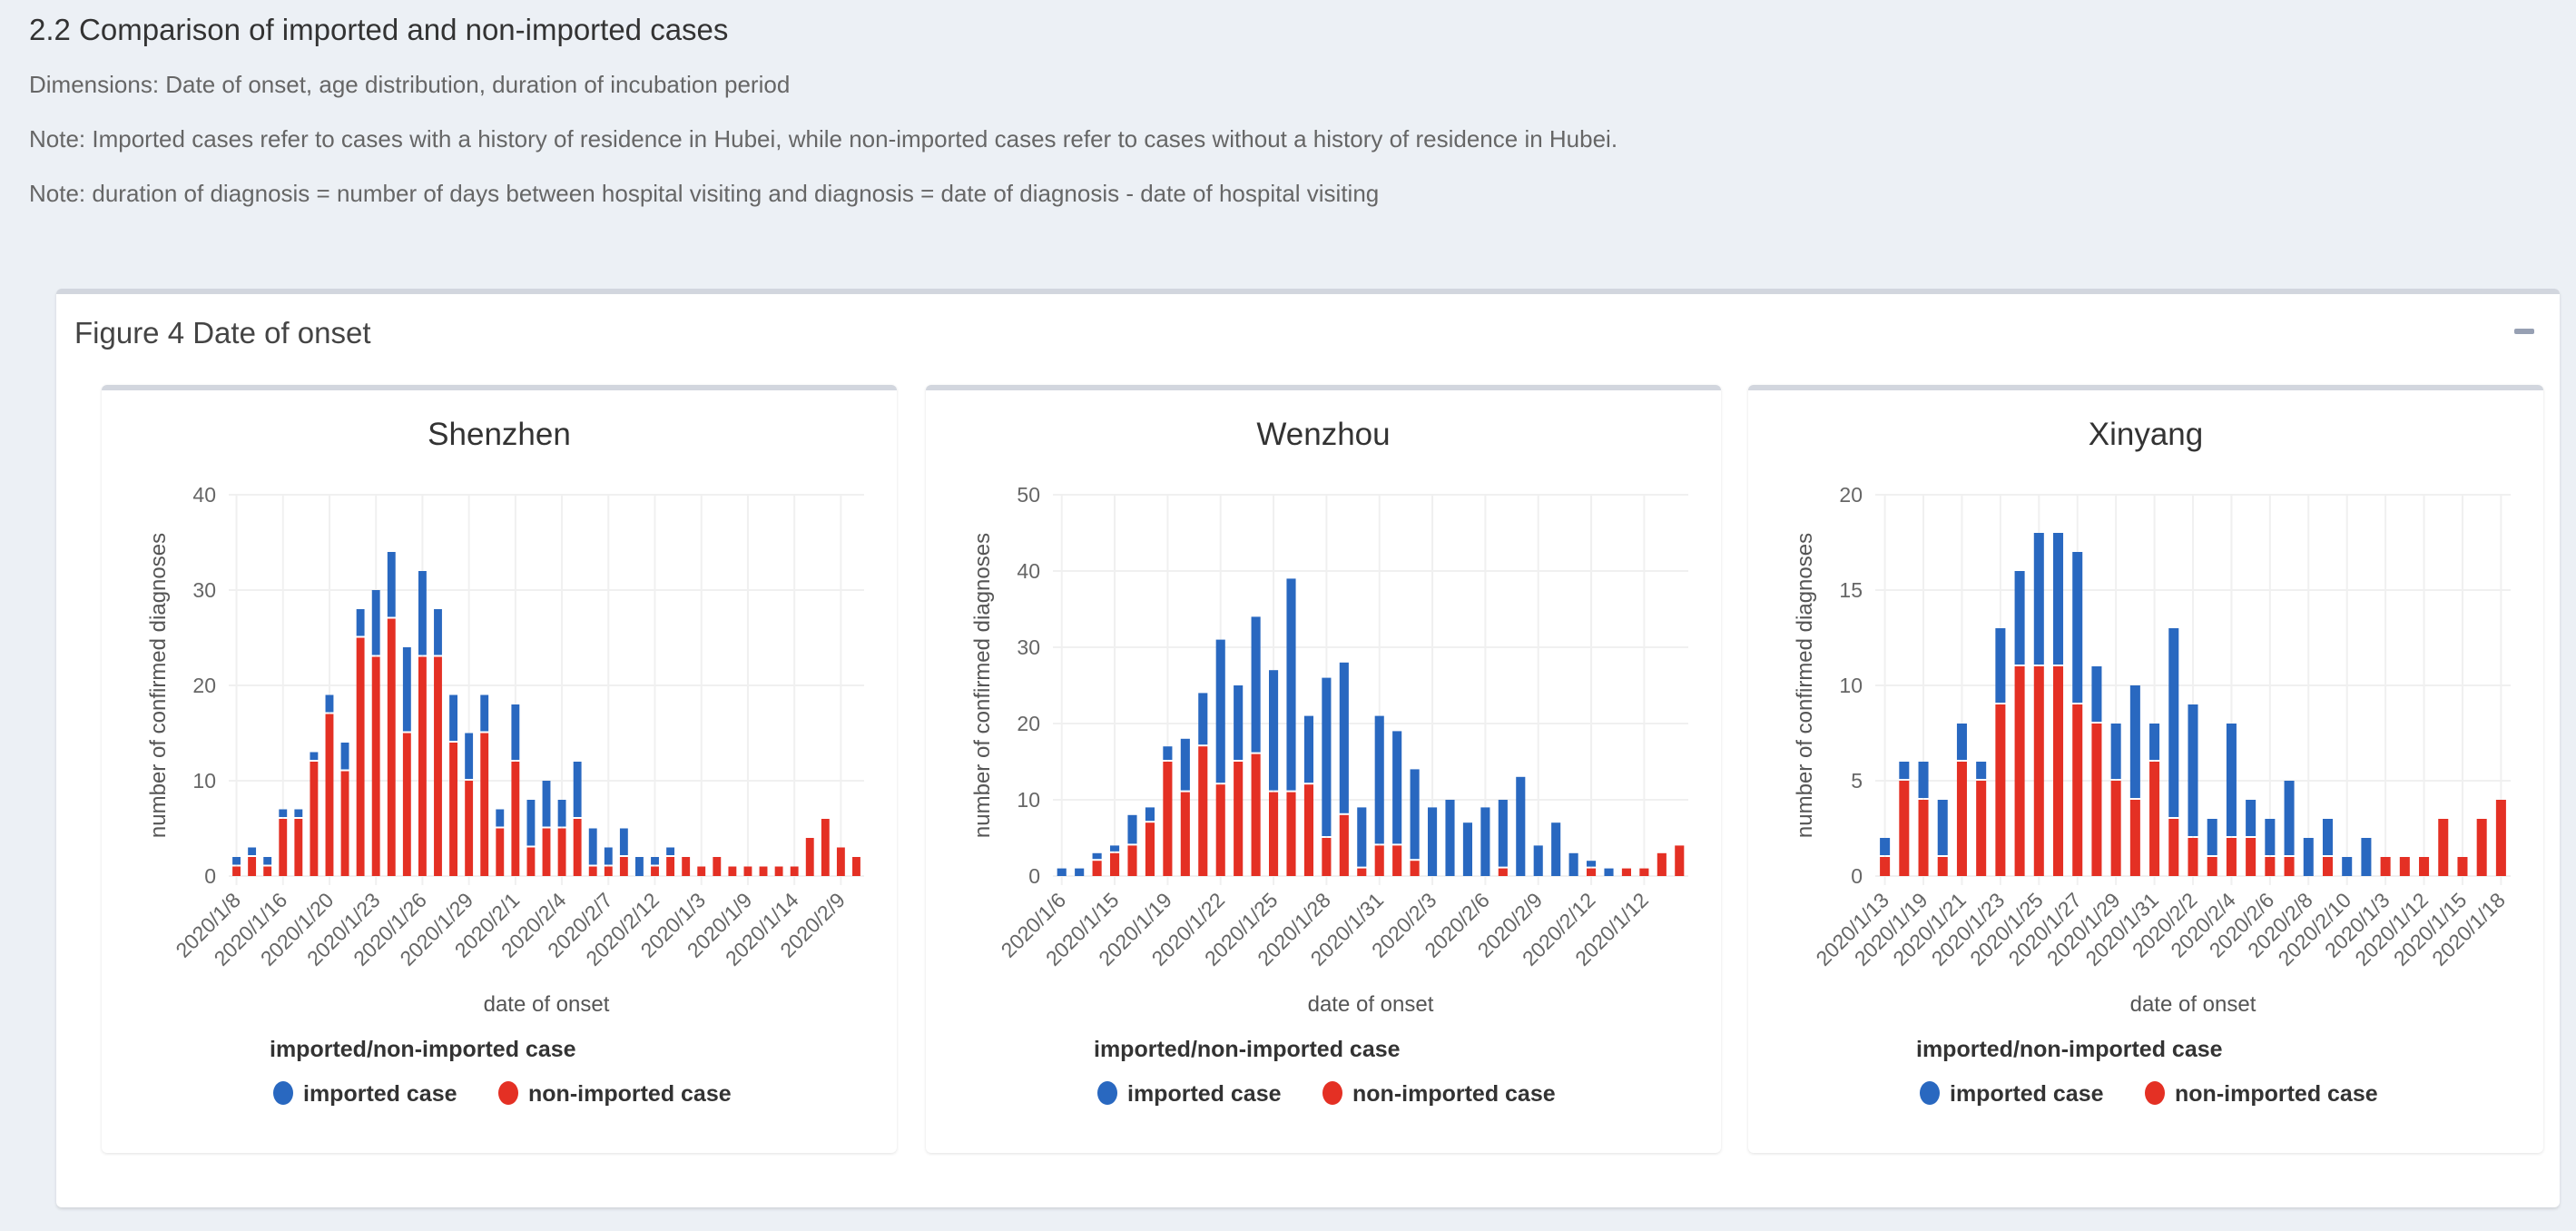  What do you see at coordinates (982, 685) in the screenshot?
I see `y-axis-label: number of confirmed diagnoses` at bounding box center [982, 685].